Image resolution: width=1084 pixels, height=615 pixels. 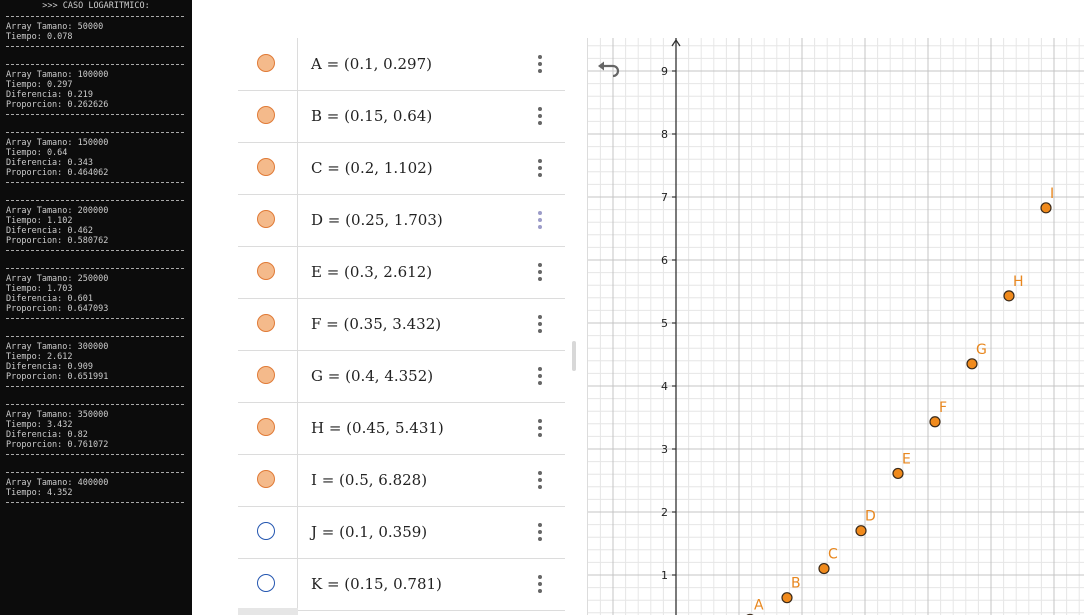 I want to click on algebra-expression: K = (0.15, 0.781), so click(x=376, y=584).